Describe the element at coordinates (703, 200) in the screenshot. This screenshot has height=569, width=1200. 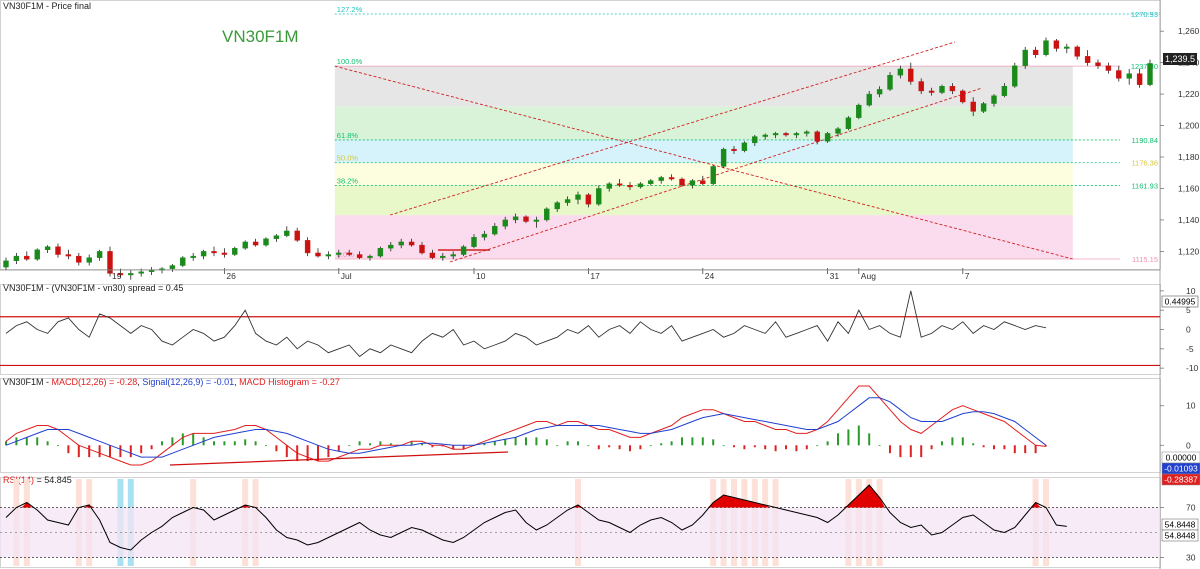
I see `fib-band` at that location.